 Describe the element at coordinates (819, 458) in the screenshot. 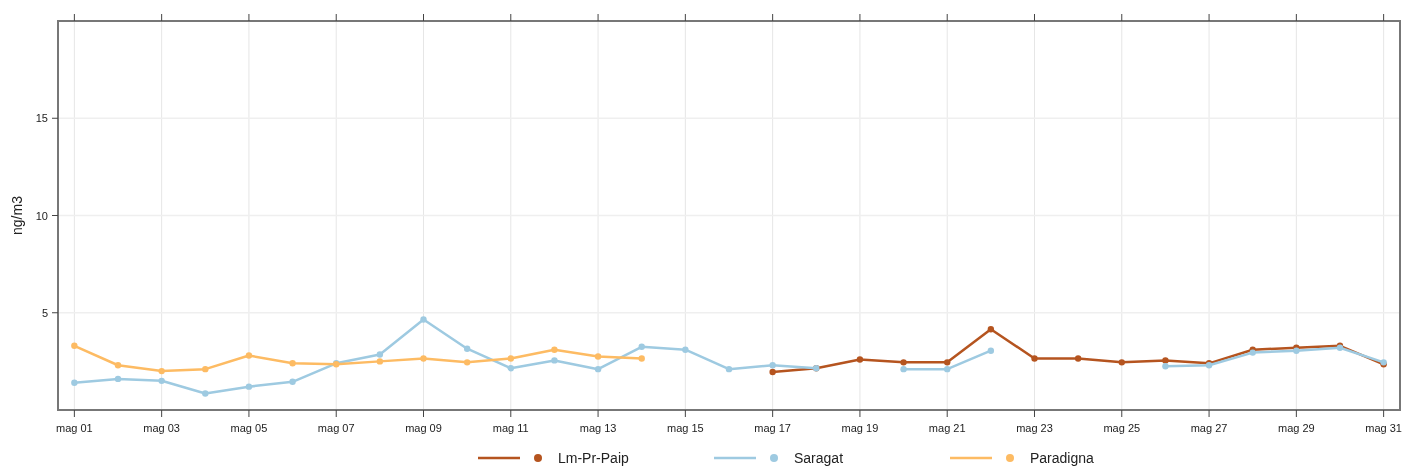

I see `legend-label: Saragat` at that location.